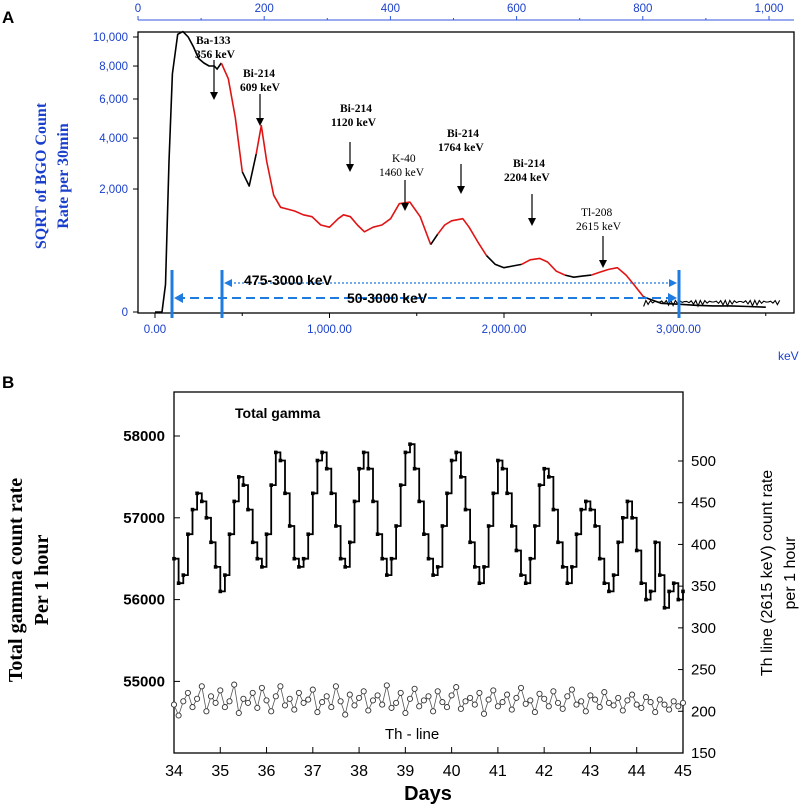  Describe the element at coordinates (597, 213) in the screenshot. I see `peak-label-tl208-name: Tl-208` at that location.